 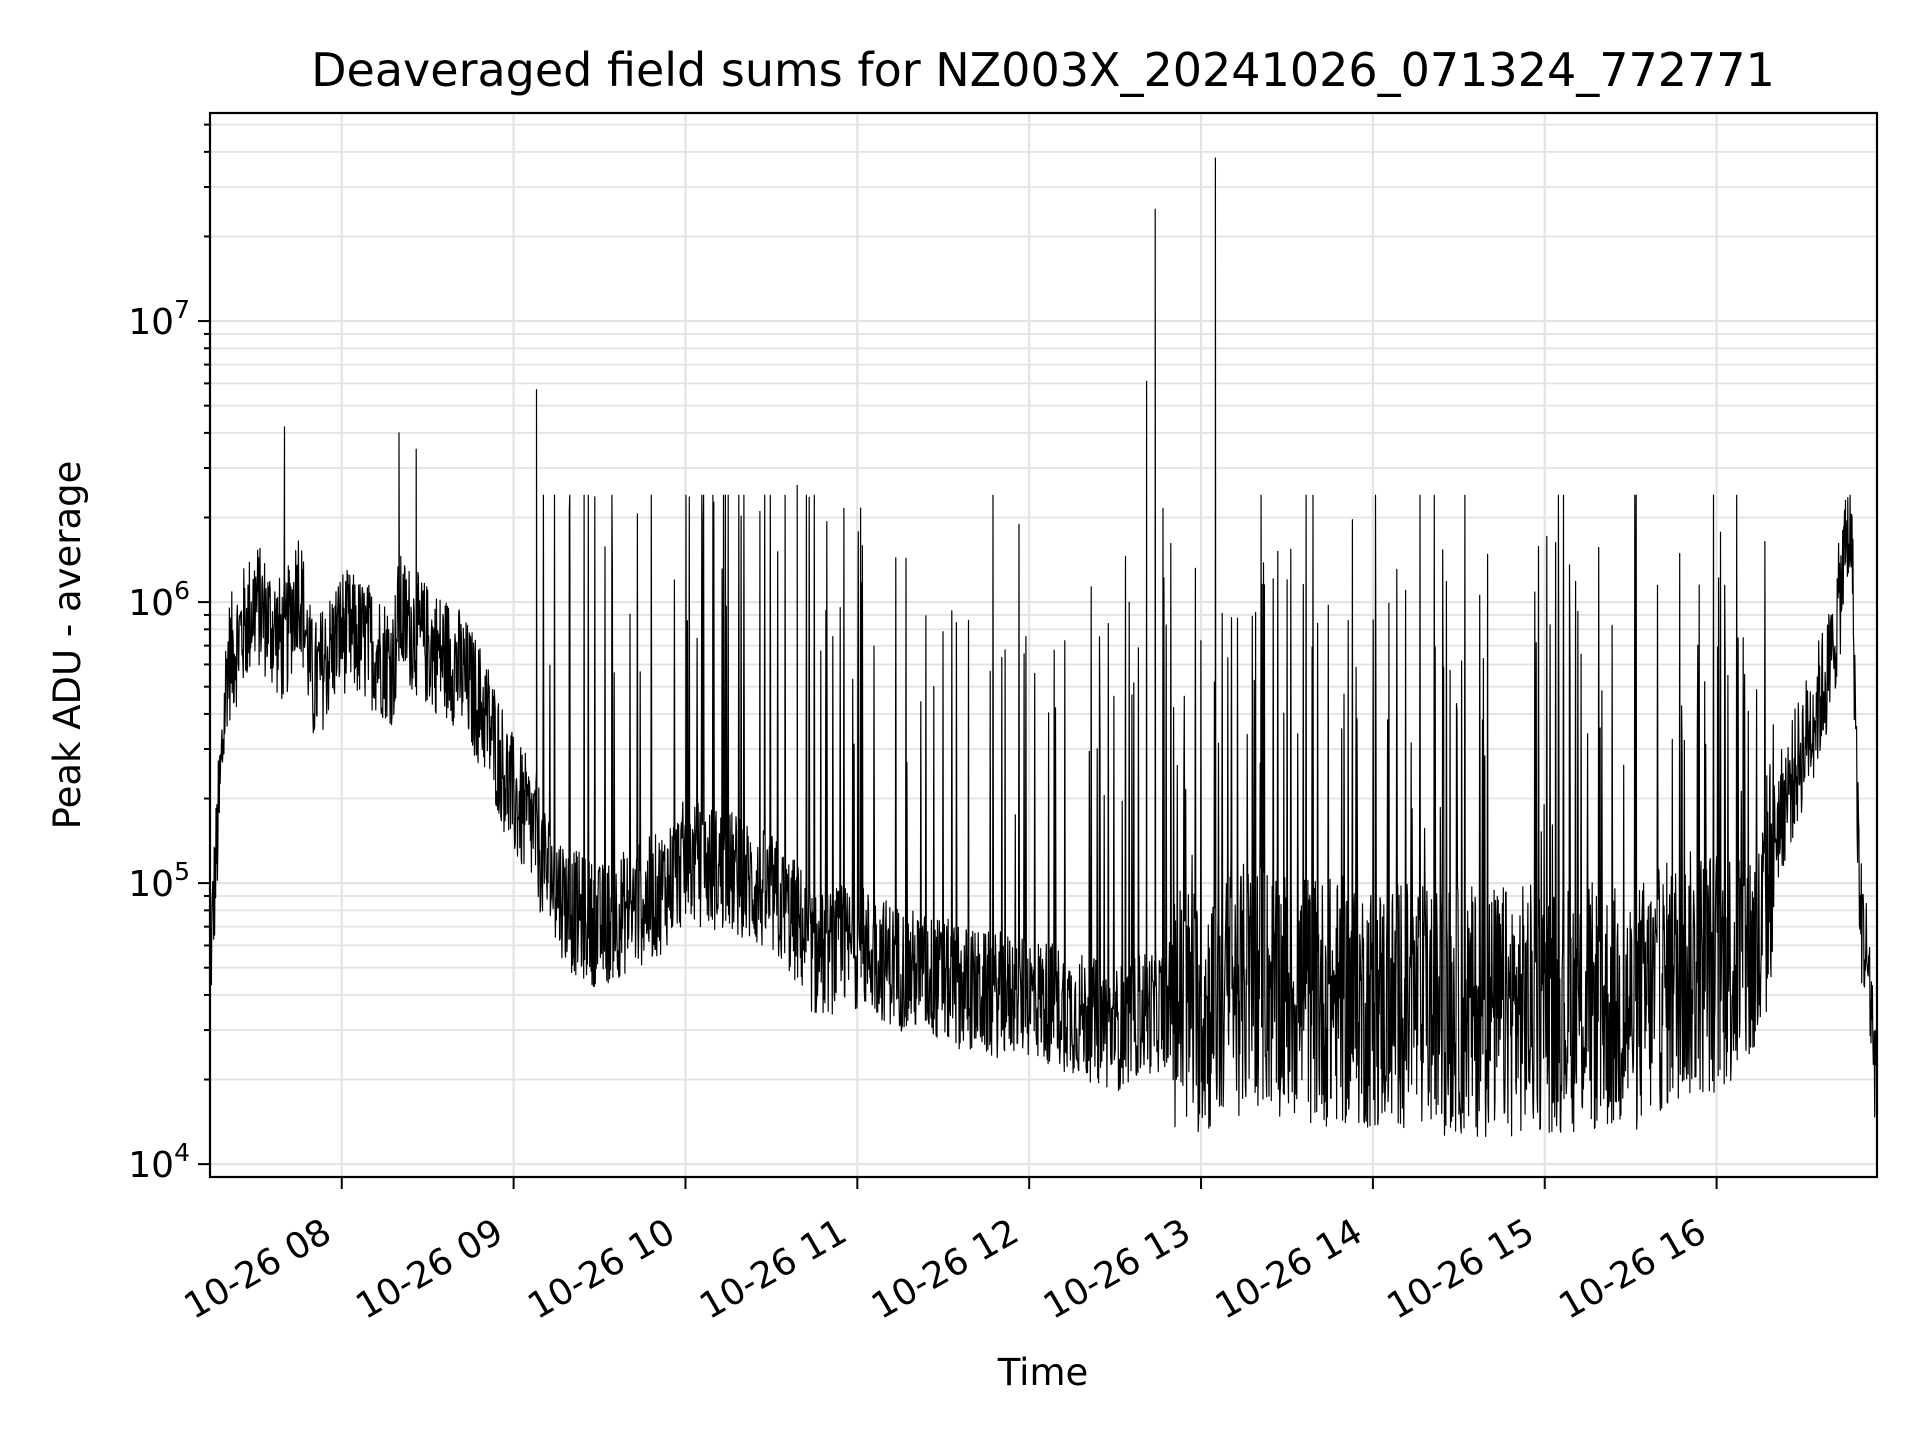 What do you see at coordinates (1461, 1269) in the screenshot?
I see `x-tick-label: 10-26 15` at bounding box center [1461, 1269].